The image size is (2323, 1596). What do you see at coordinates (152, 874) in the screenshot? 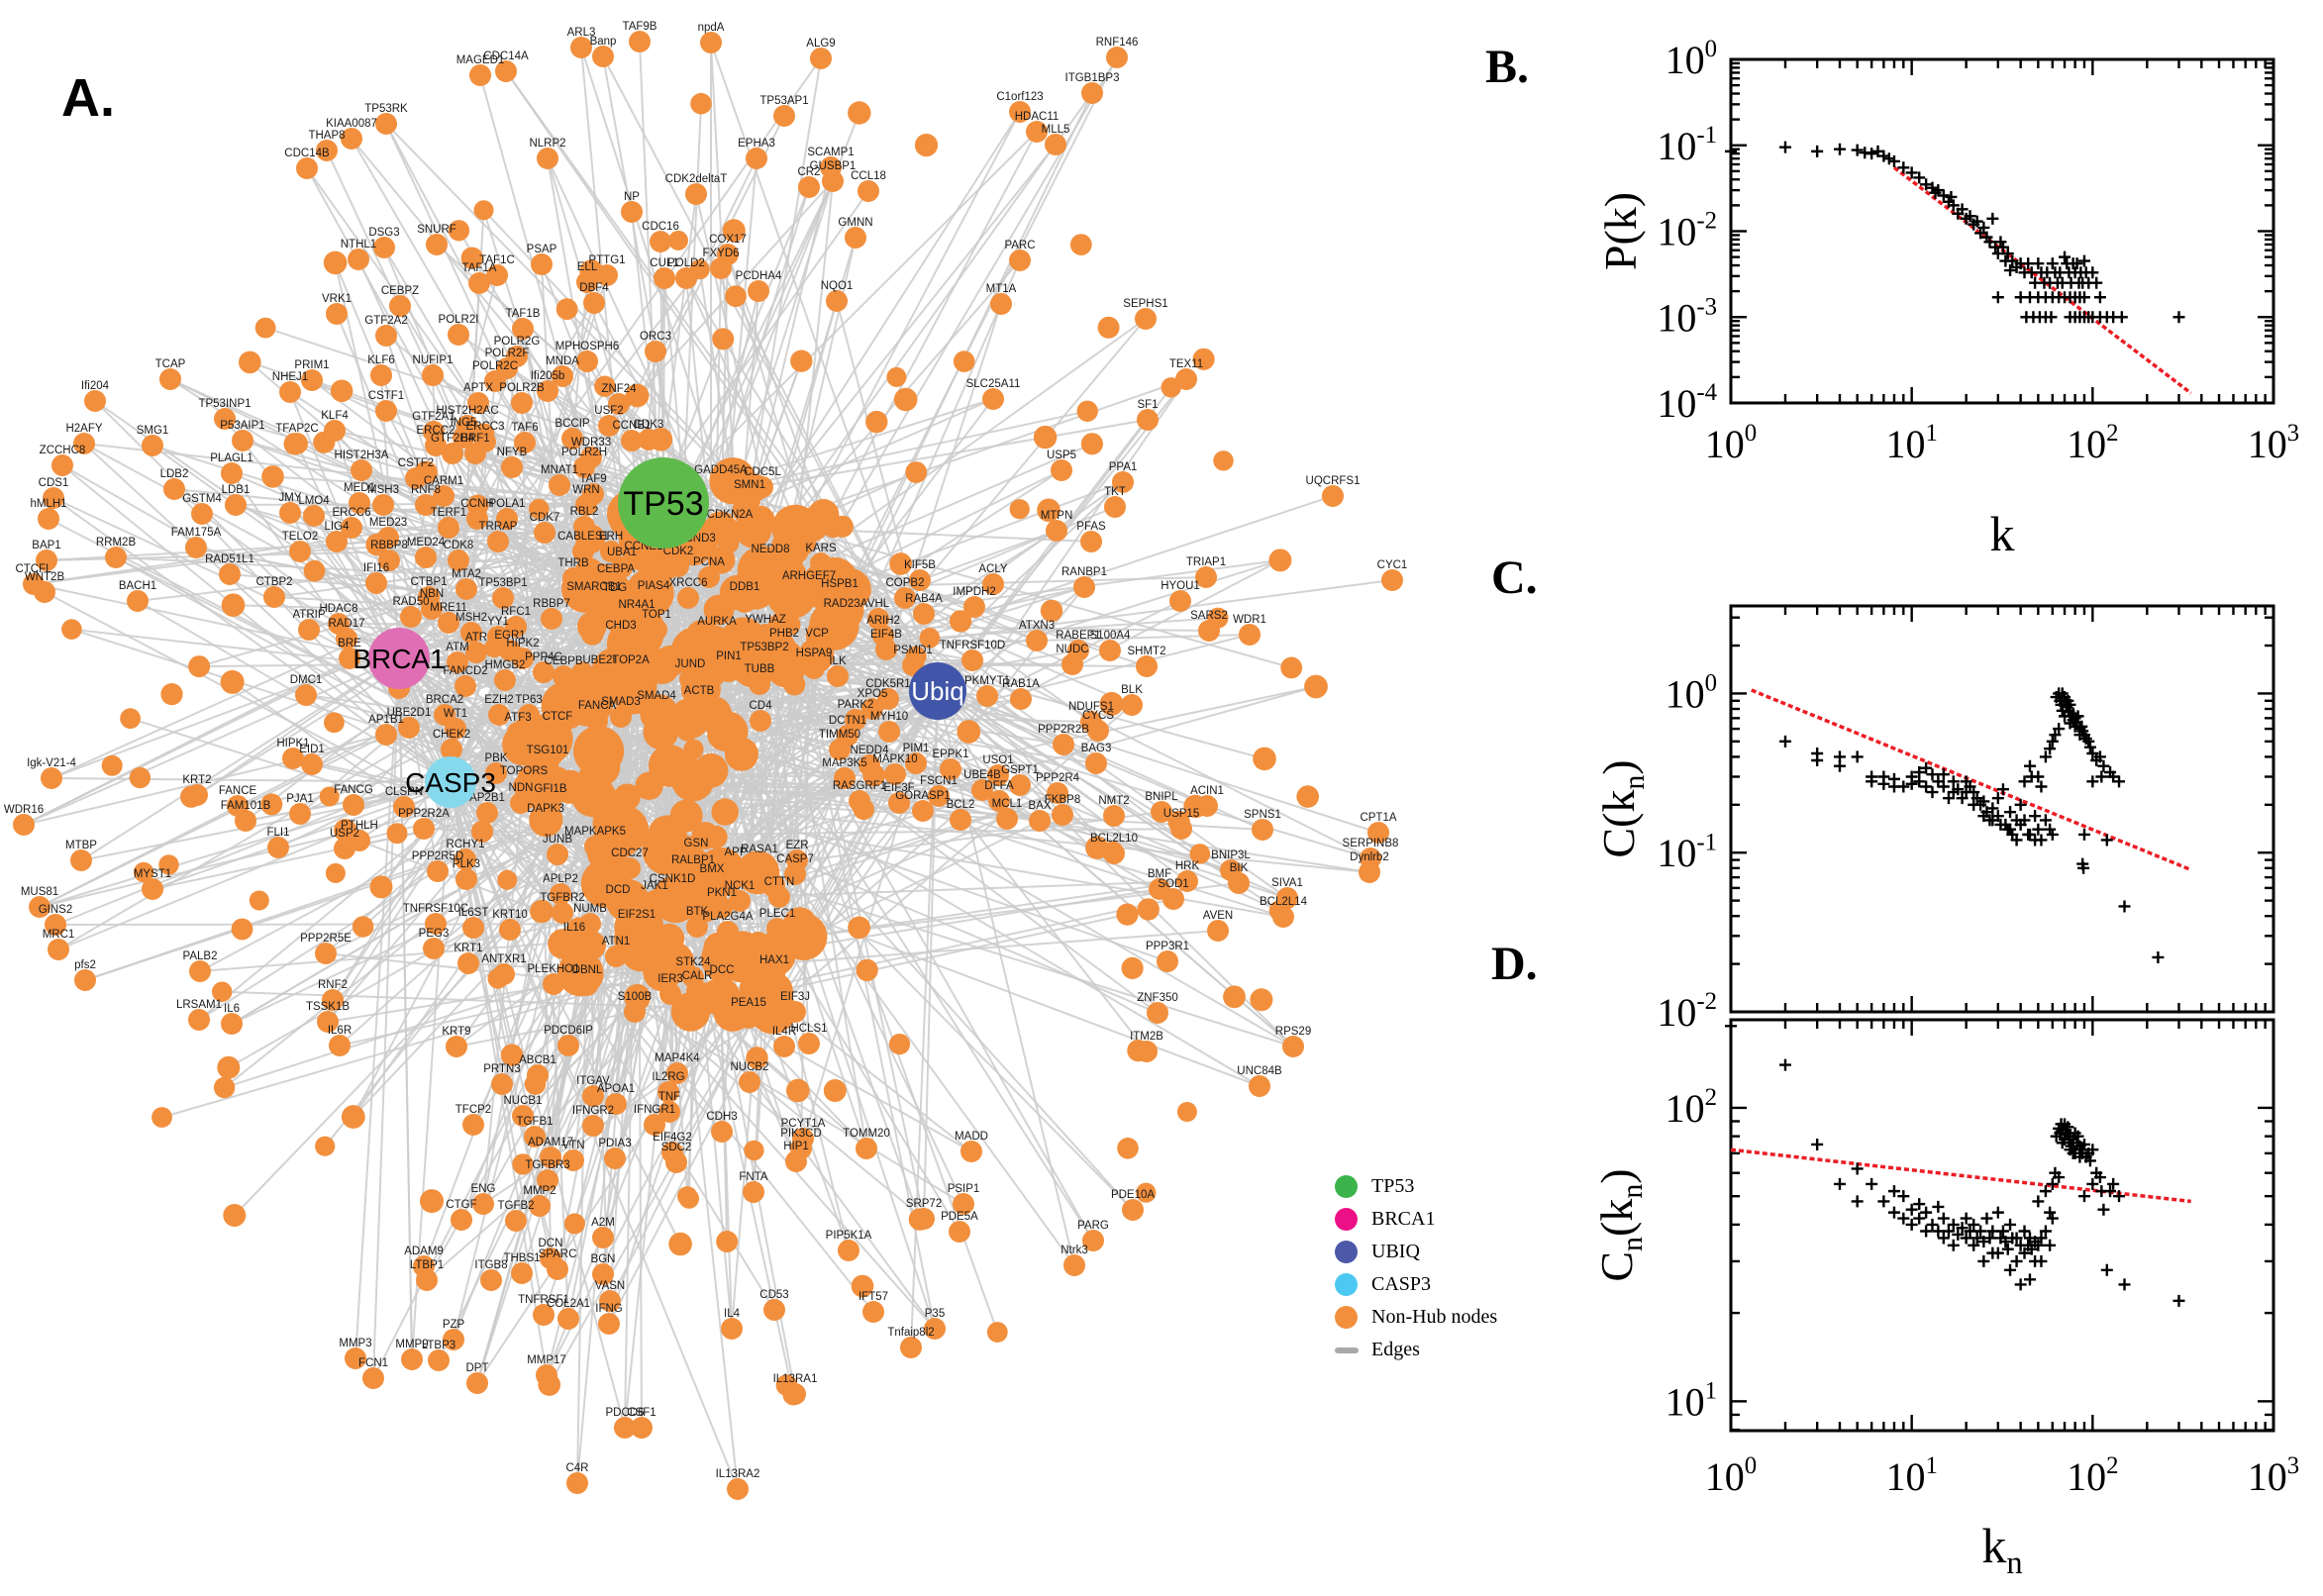
I see `svg-text: MYST1` at bounding box center [152, 874].